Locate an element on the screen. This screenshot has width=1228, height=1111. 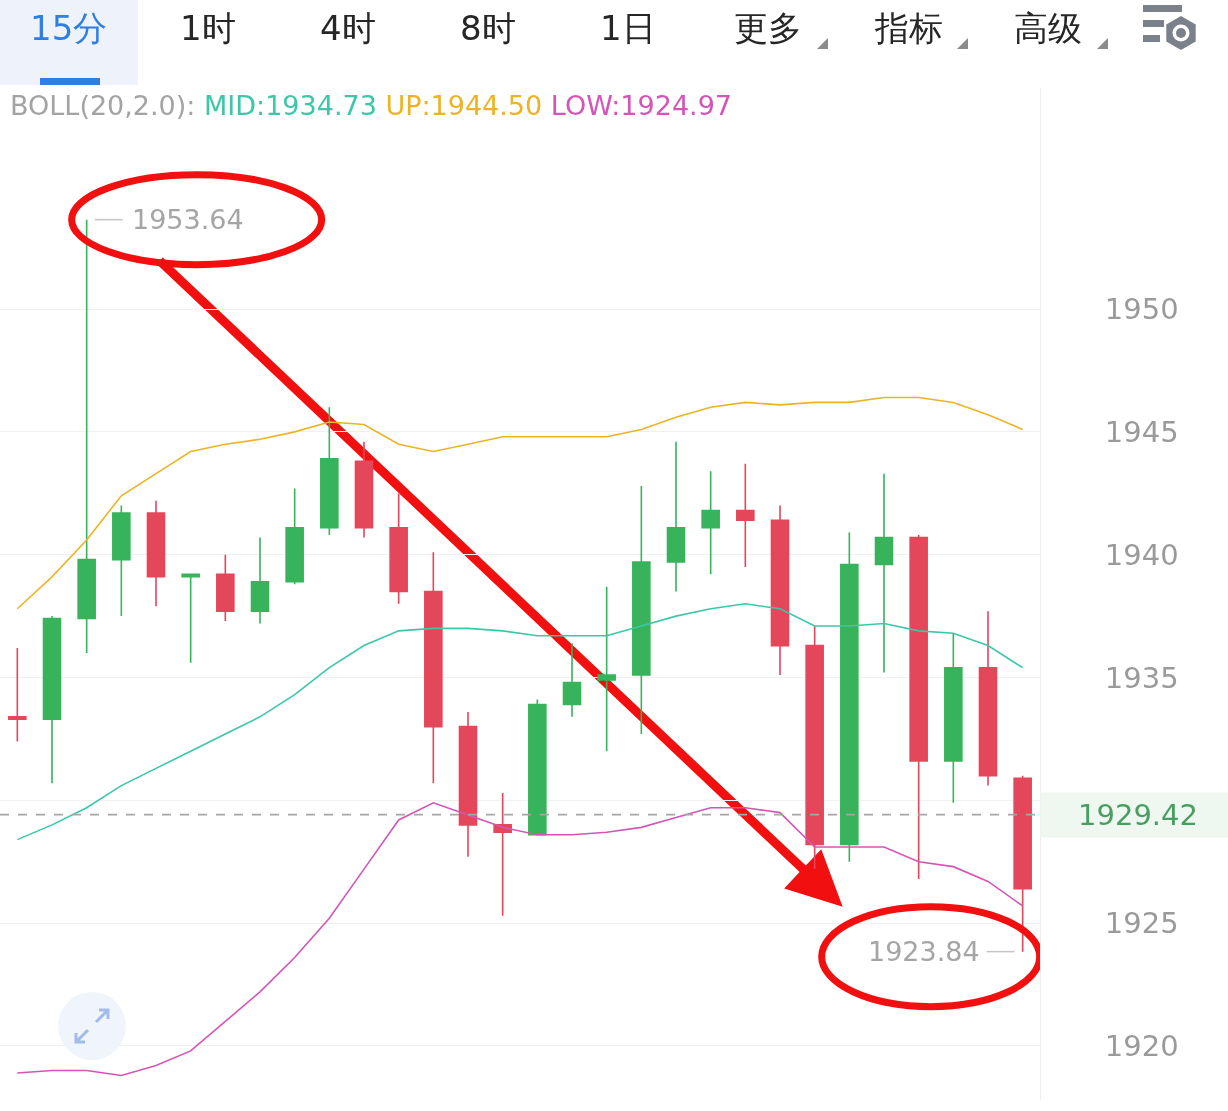
legend-title: BOLL(20,2.0): is located at coordinates (103, 105).